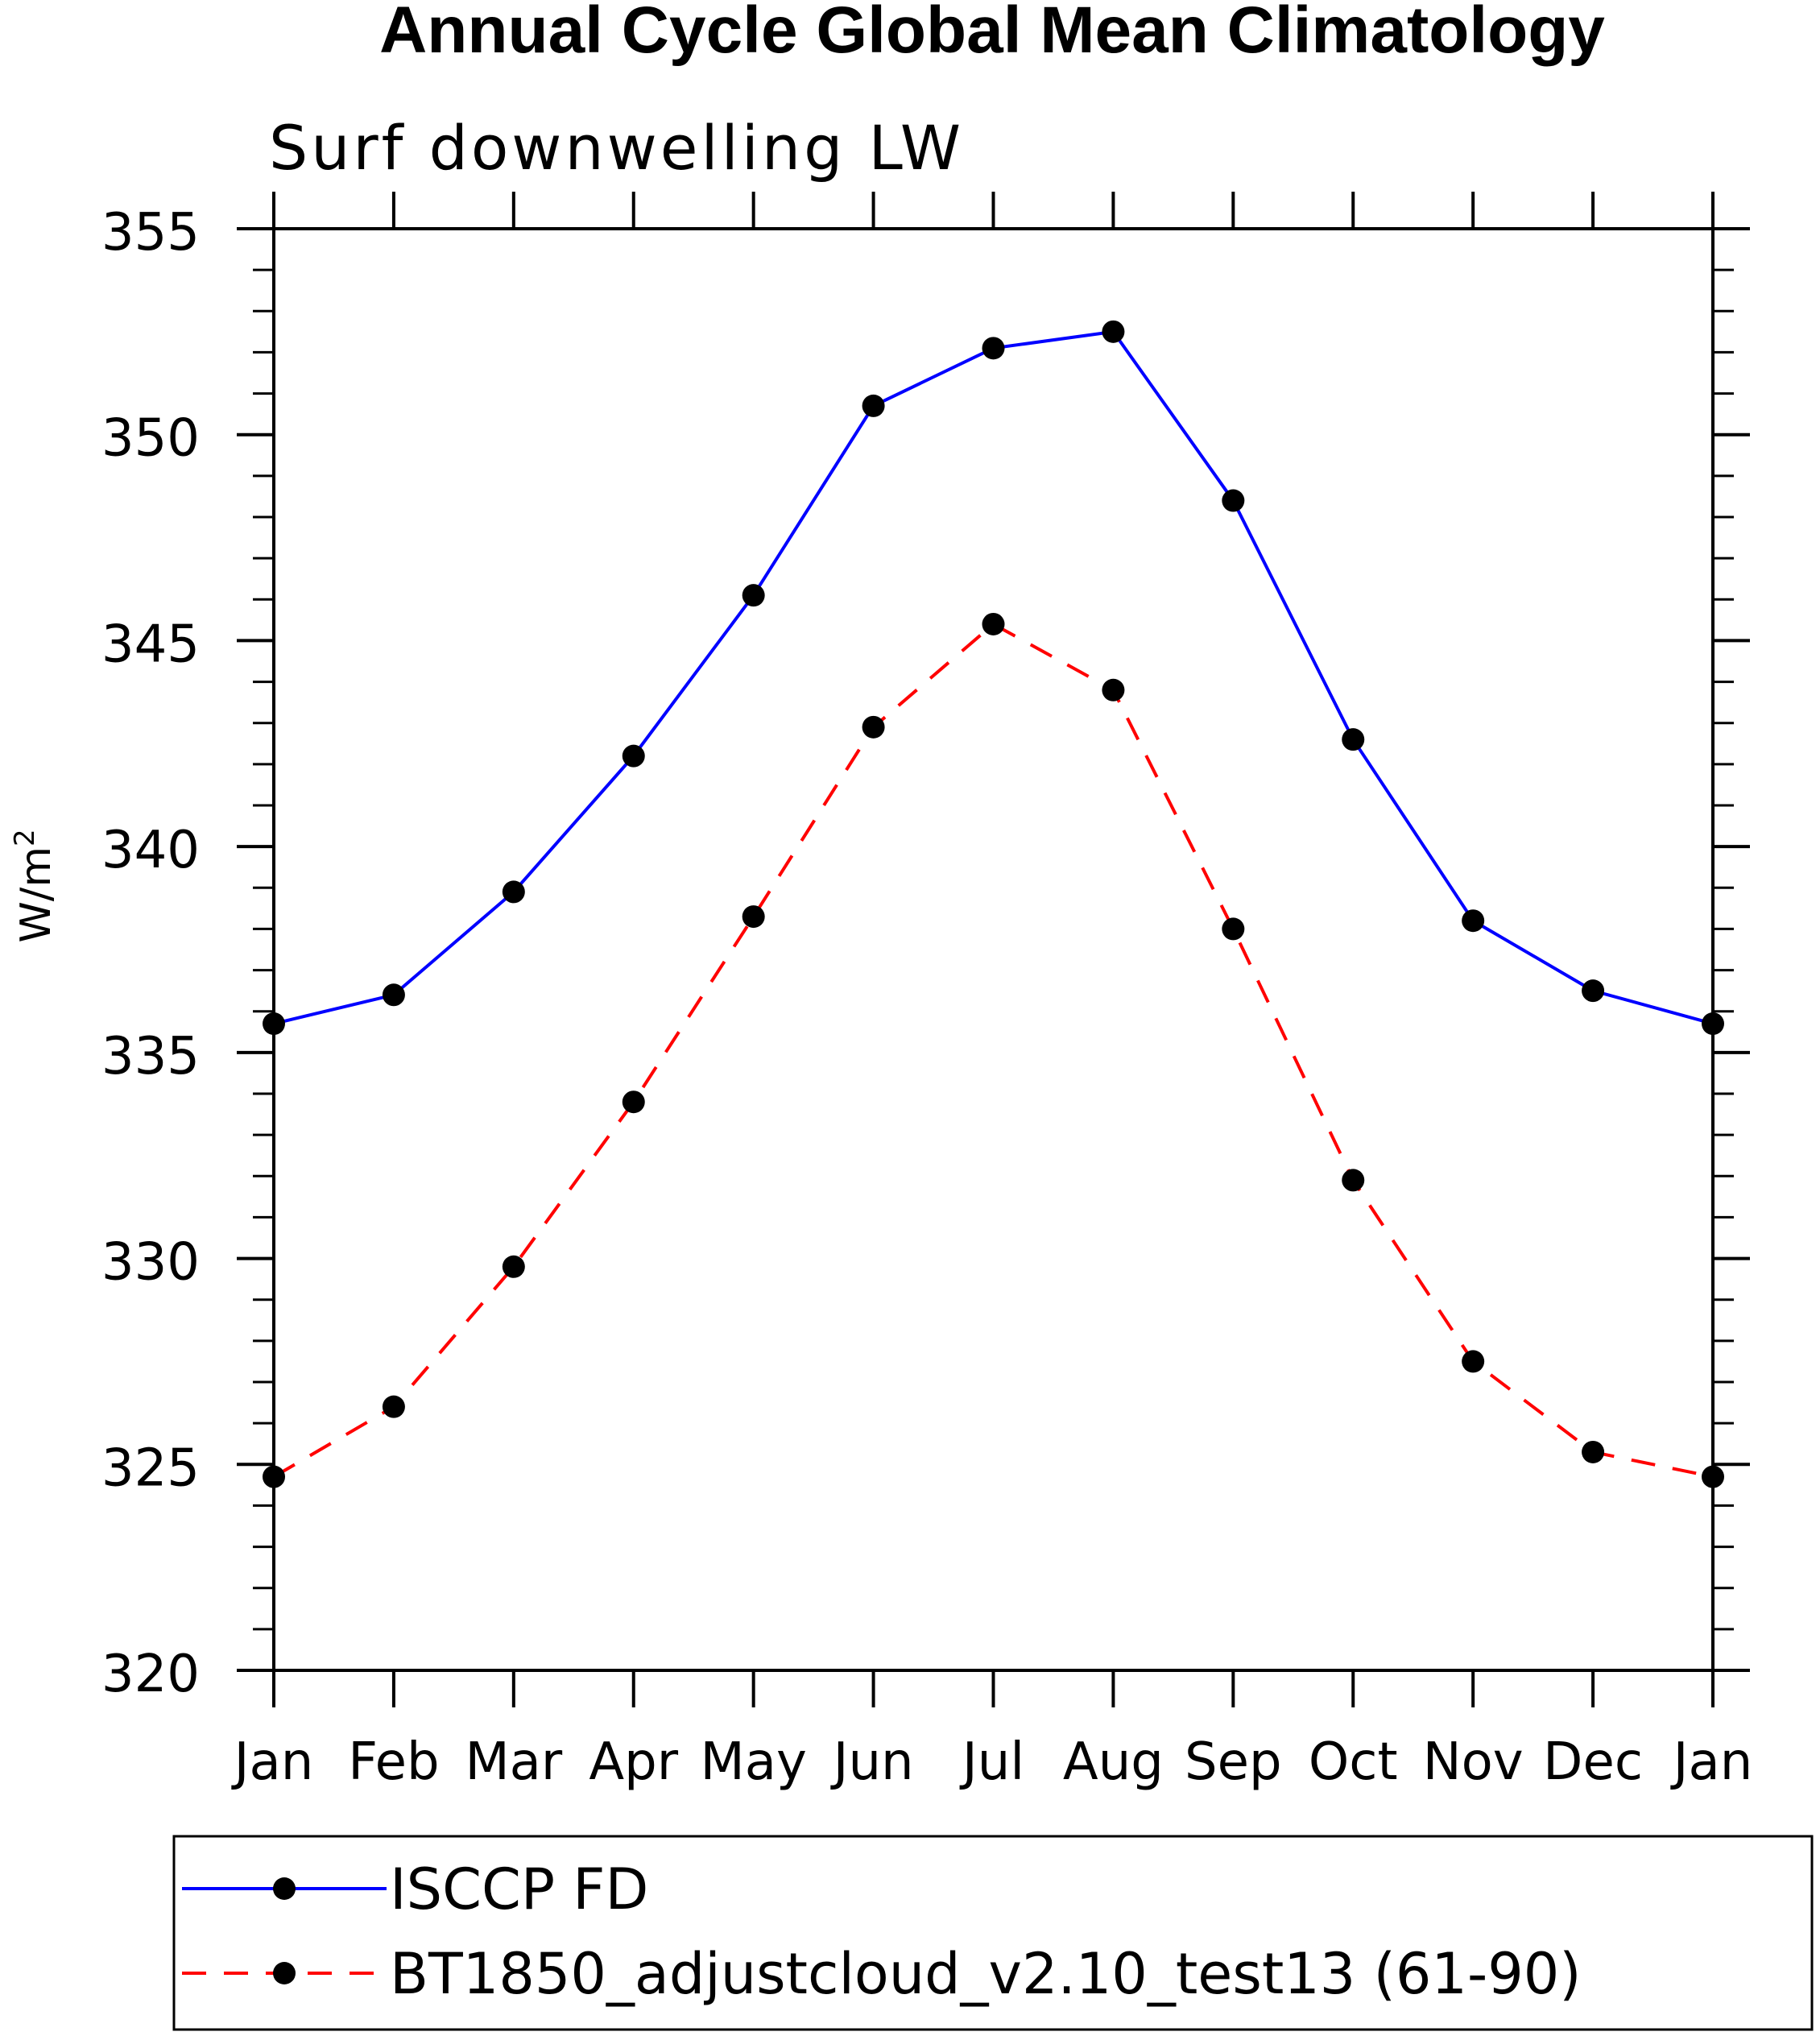  I want to click on x-tick-label: Jun, so click(872, 1762).